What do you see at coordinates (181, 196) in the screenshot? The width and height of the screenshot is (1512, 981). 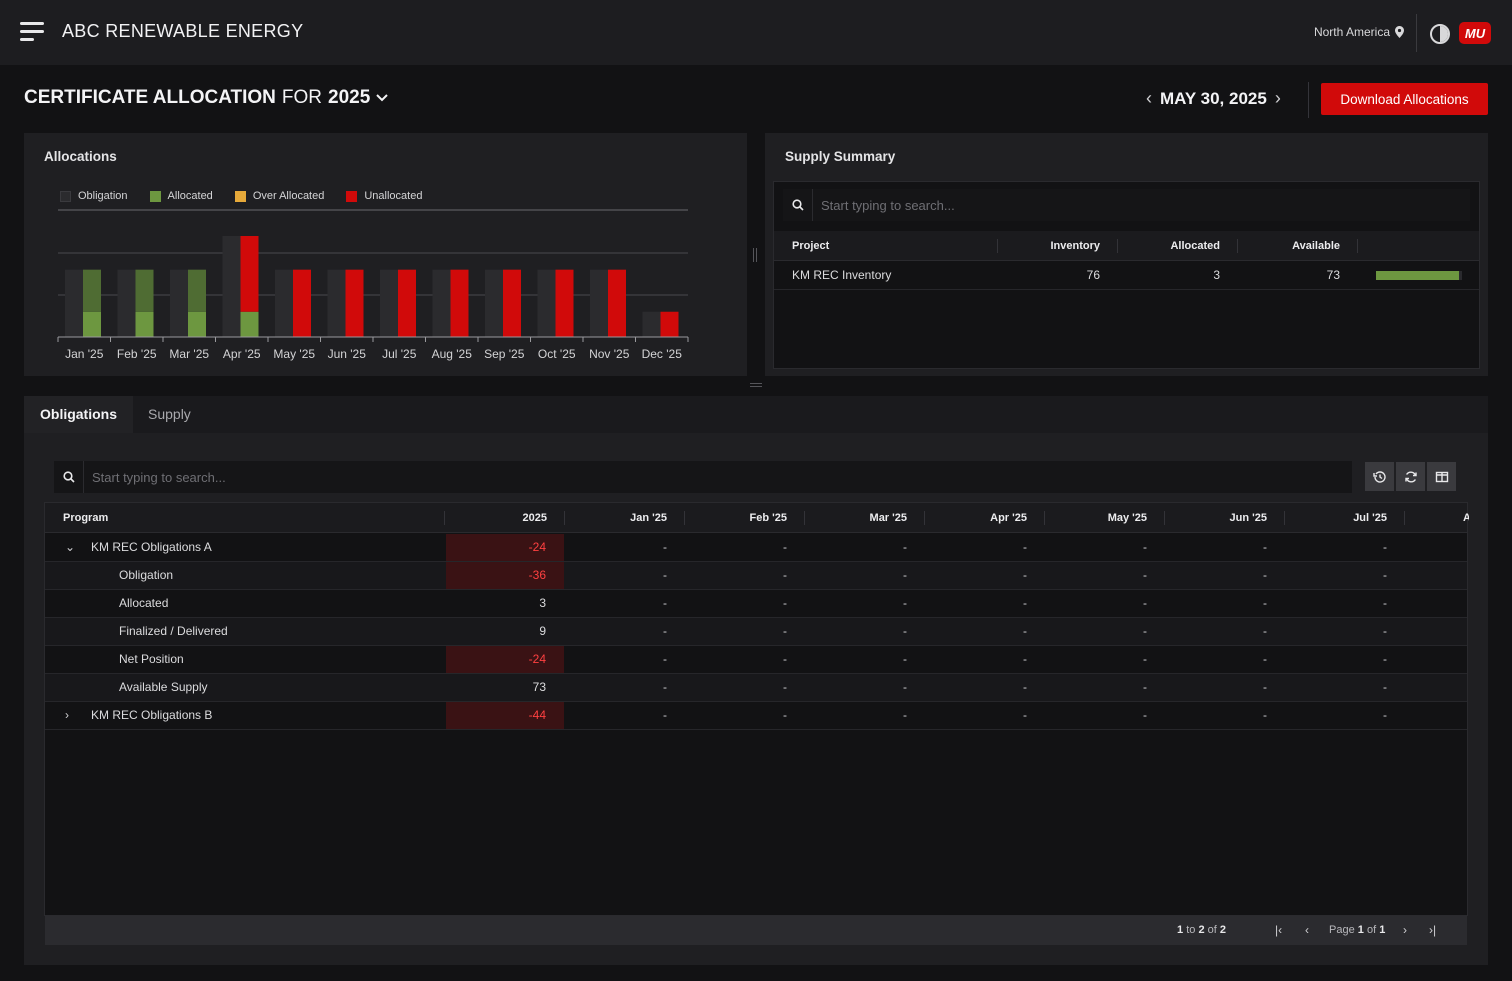 I see `legend-allocated: Allocated` at bounding box center [181, 196].